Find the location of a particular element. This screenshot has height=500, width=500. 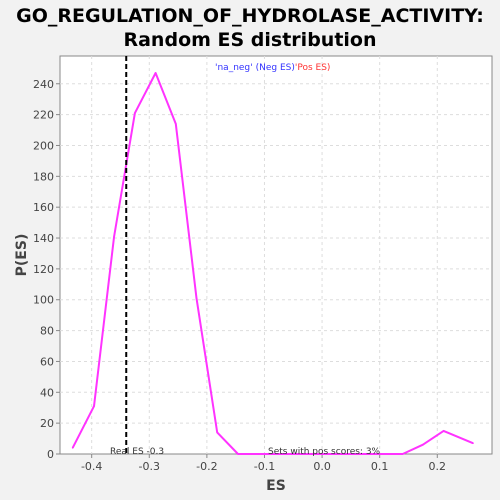

y-tick-label: 180 is located at coordinates (43, 176).